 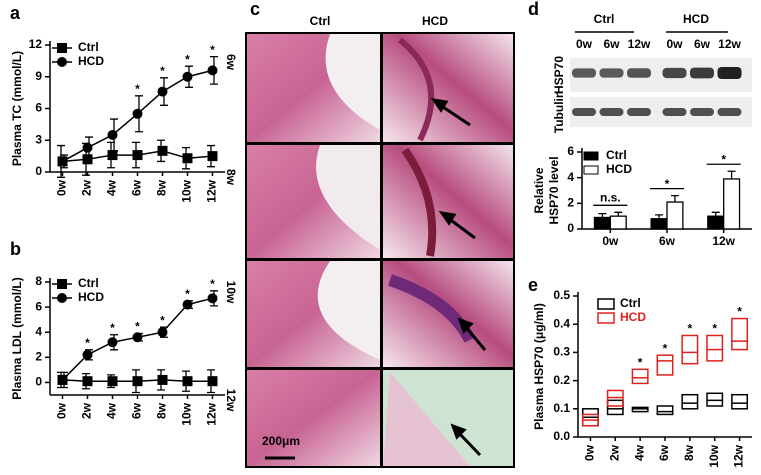 I want to click on vessel-wall, so click(x=419, y=202).